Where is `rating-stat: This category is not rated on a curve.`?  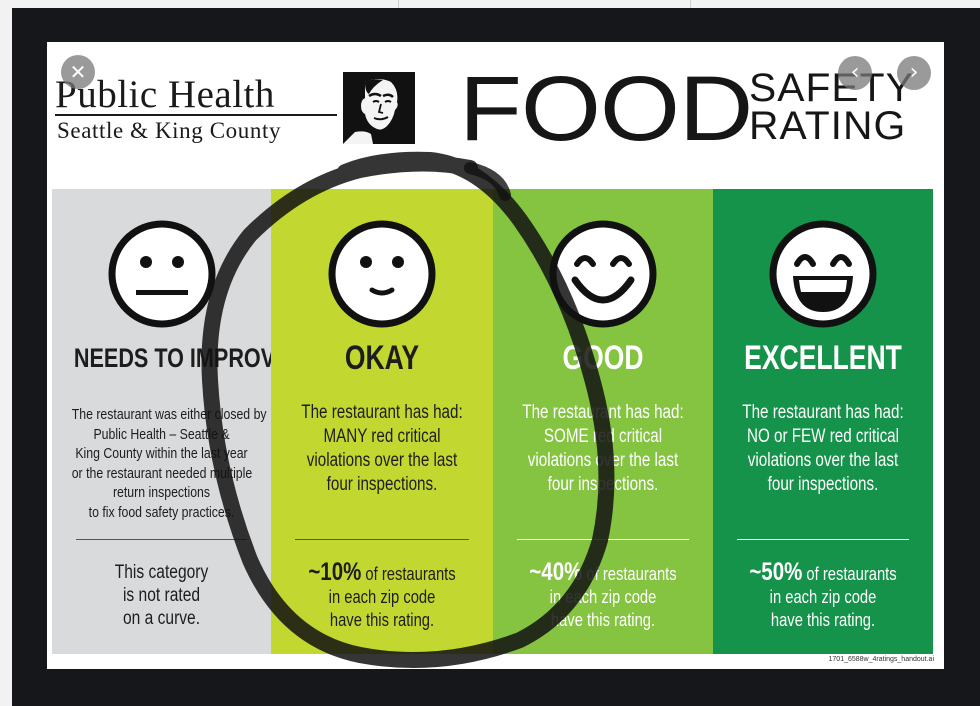
rating-stat: This category is not rated on a curve. is located at coordinates (162, 595).